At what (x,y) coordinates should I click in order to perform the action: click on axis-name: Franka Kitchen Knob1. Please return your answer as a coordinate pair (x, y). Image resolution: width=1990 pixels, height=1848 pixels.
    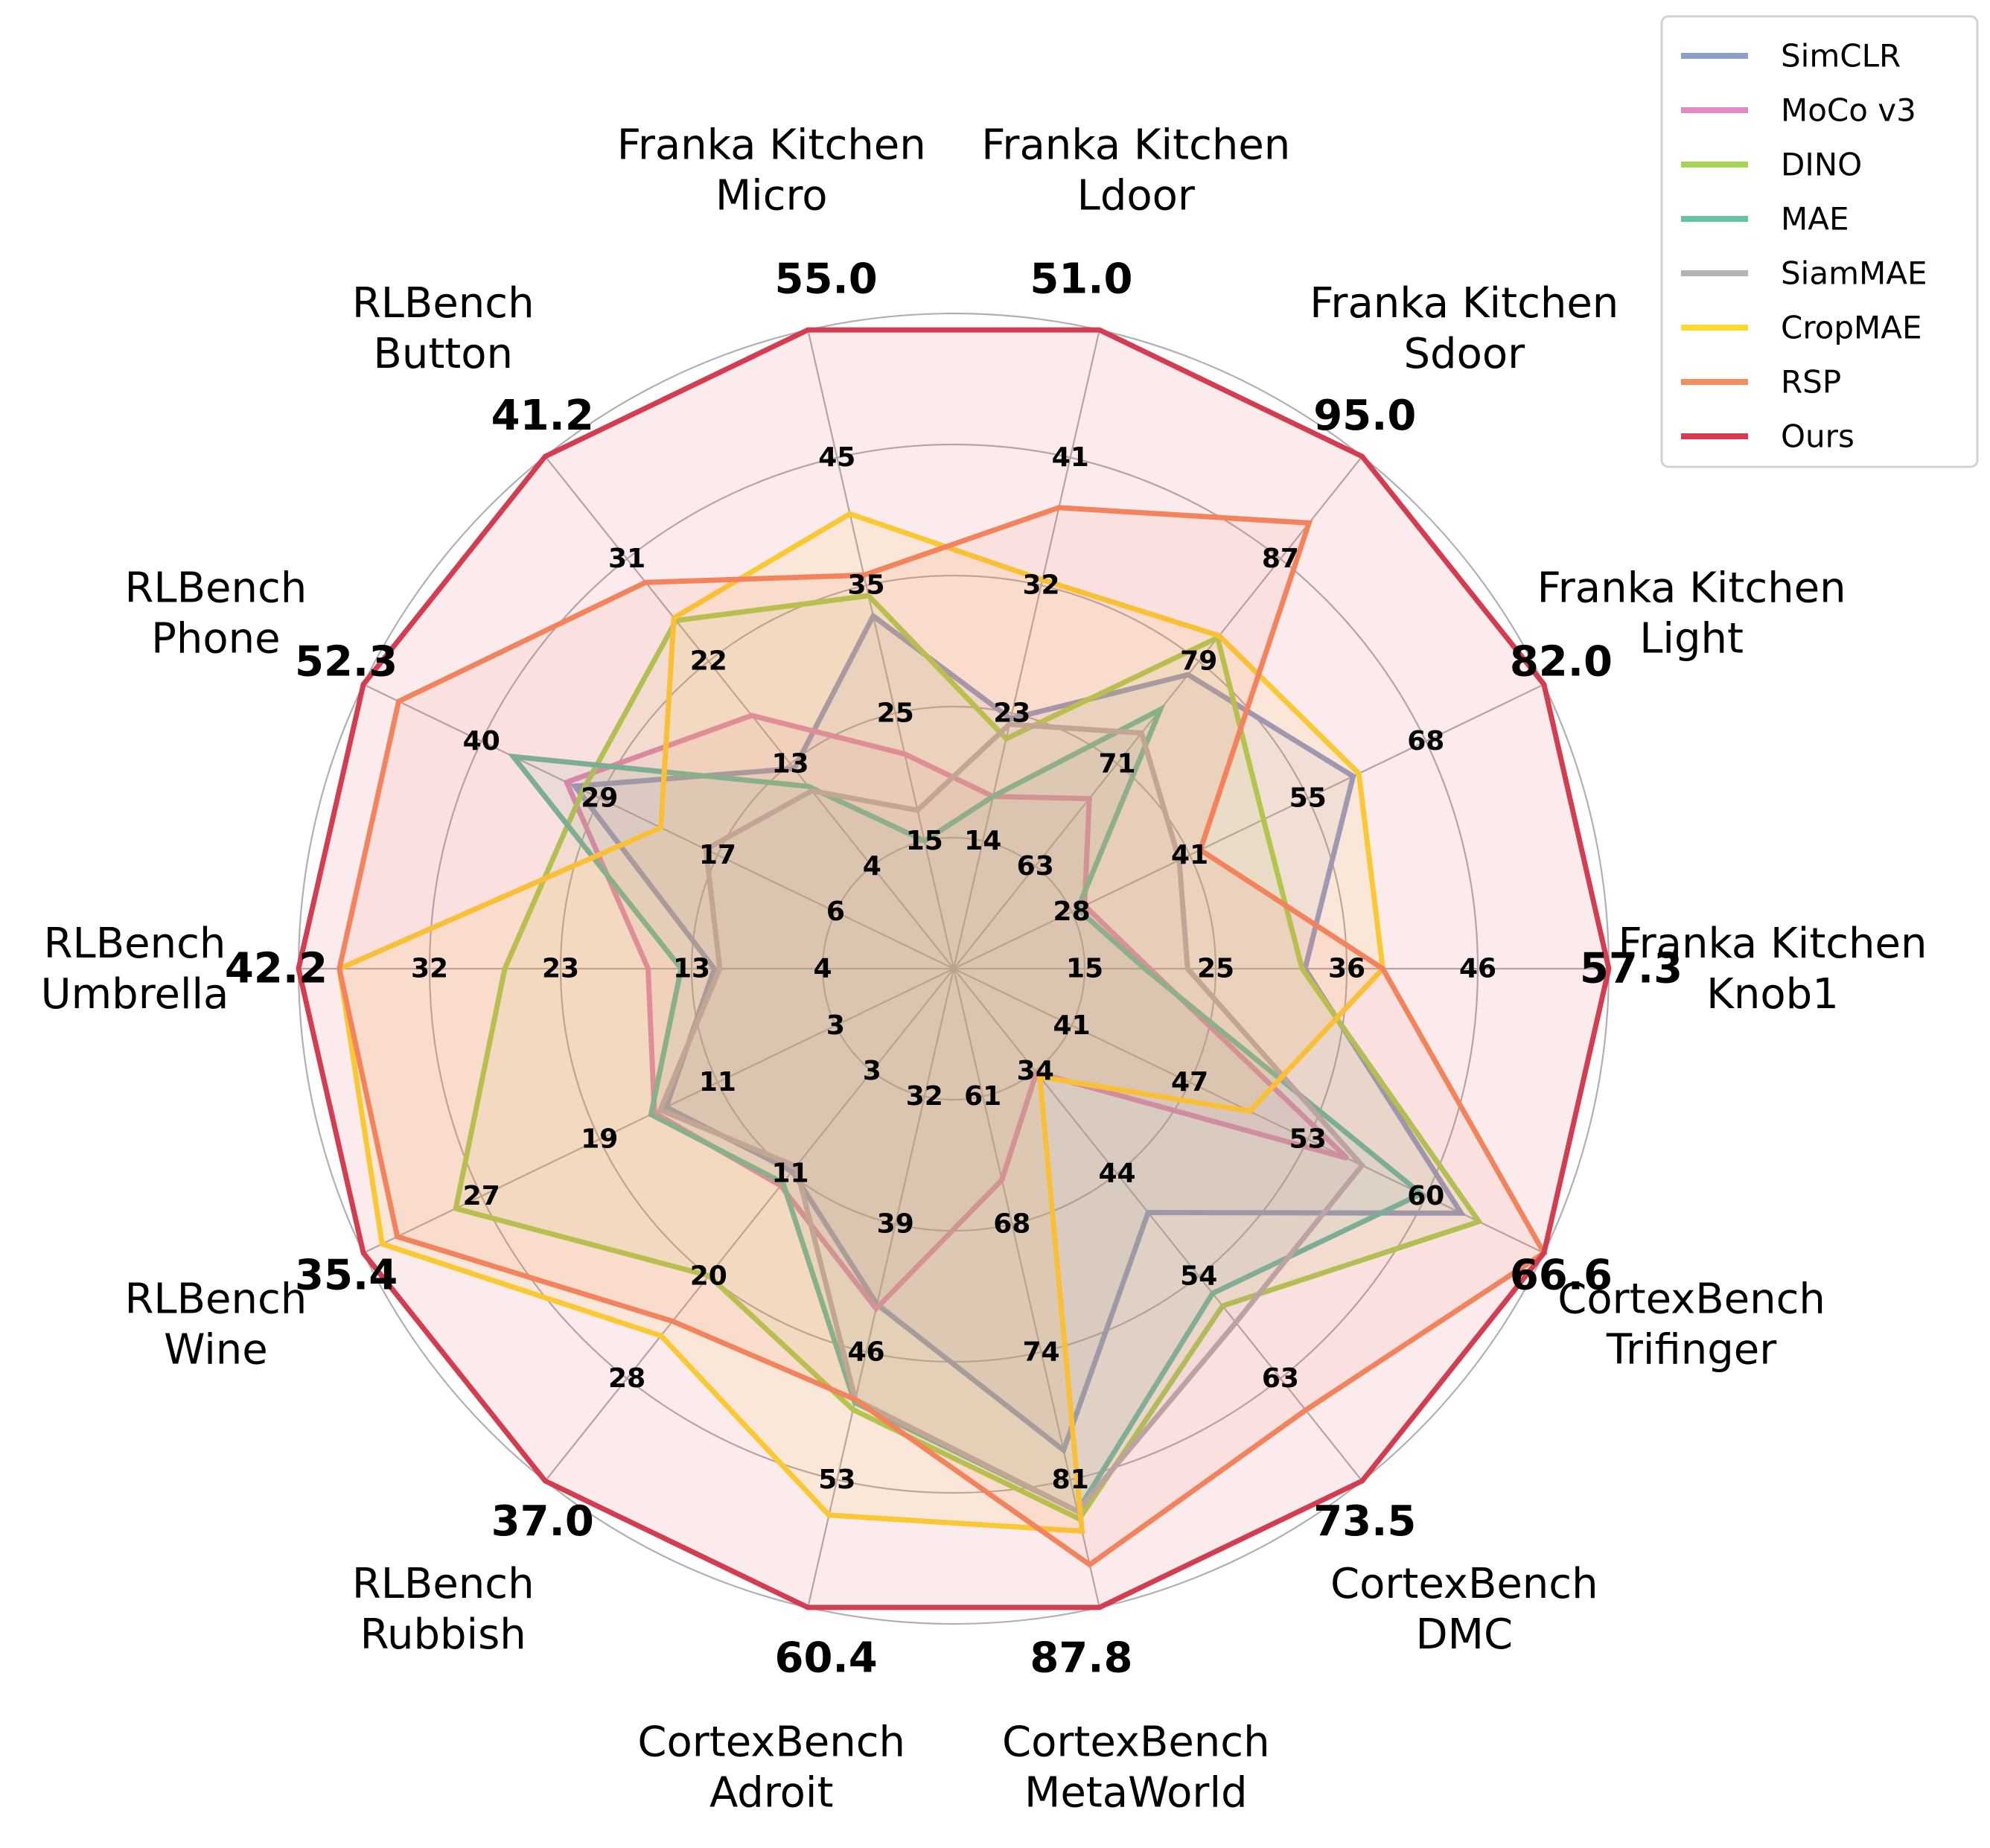
    Looking at the image, I should click on (1773, 969).